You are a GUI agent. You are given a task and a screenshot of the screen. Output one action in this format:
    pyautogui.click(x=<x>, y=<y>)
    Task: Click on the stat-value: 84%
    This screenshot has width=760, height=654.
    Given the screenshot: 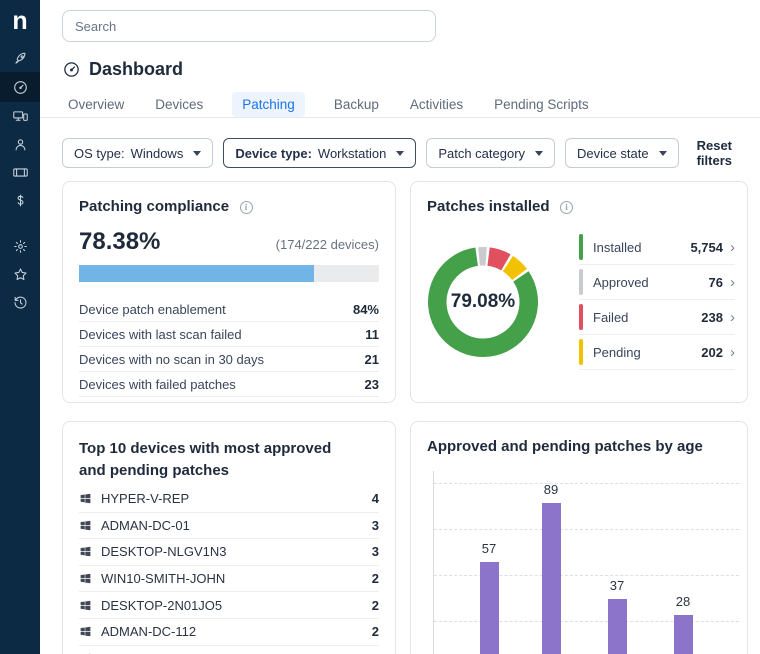 What is the action you would take?
    pyautogui.click(x=365, y=309)
    